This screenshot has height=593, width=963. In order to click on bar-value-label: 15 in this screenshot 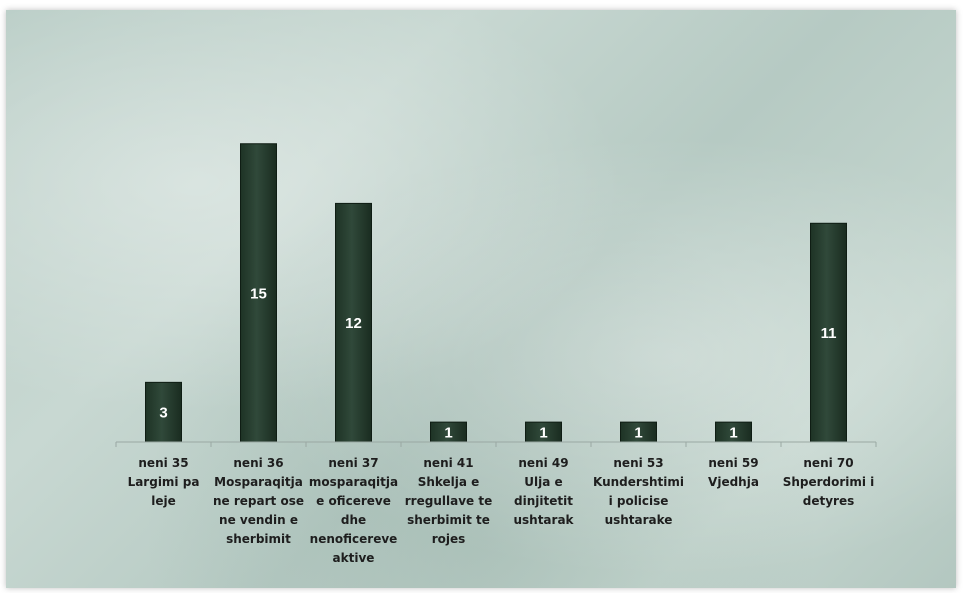, I will do `click(258, 293)`.